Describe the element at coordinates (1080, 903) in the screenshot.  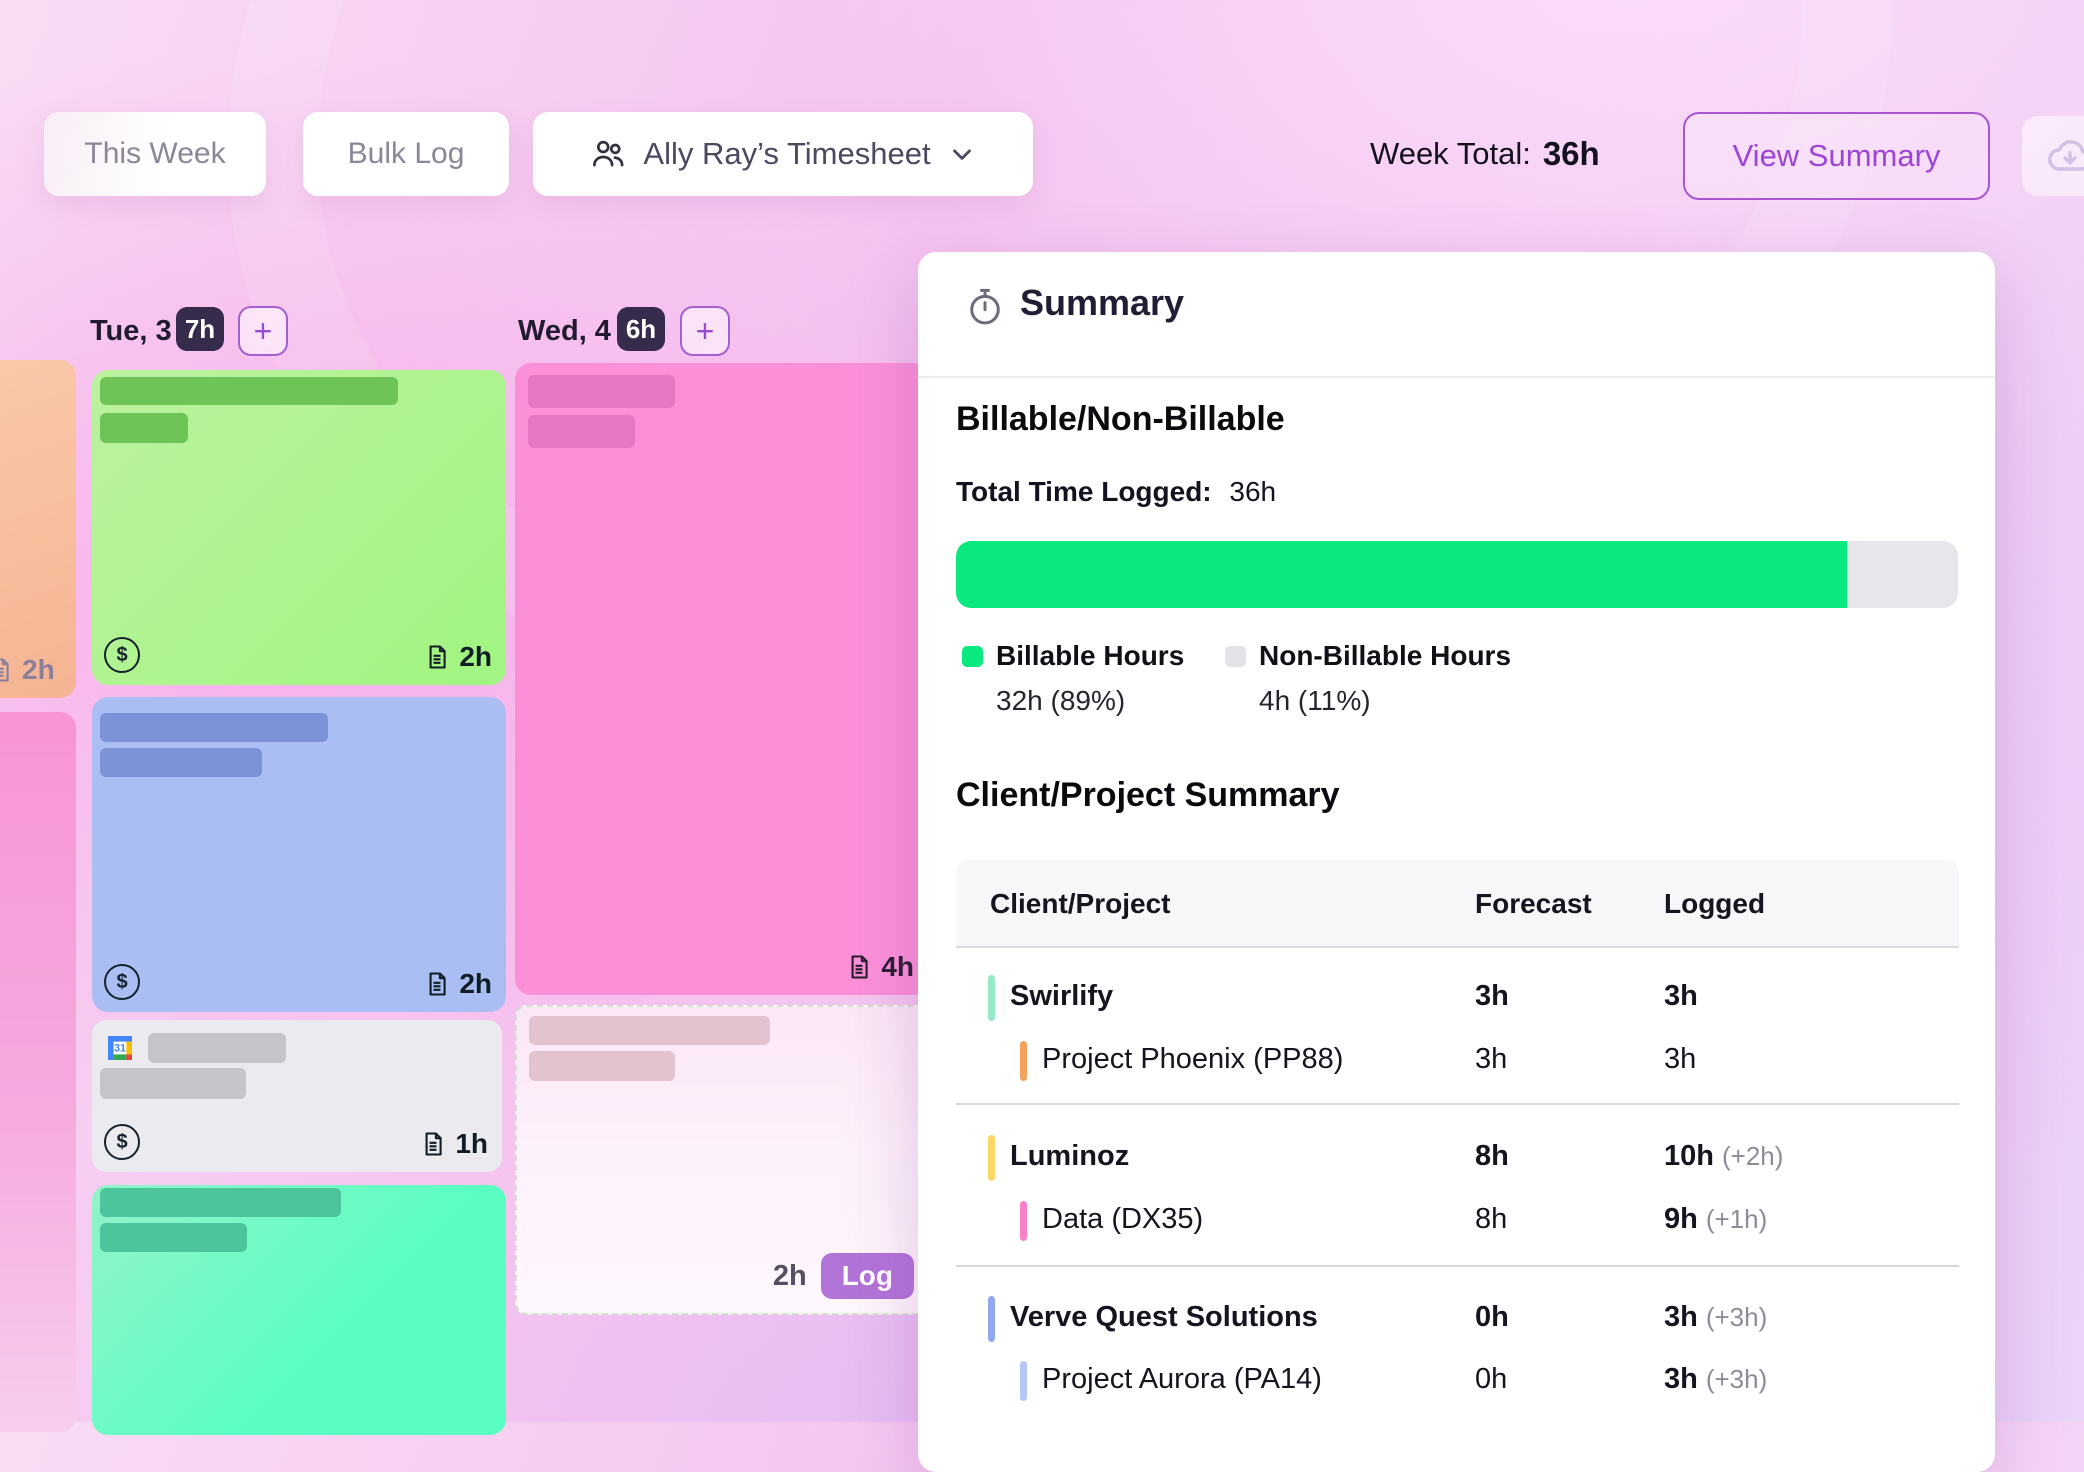
I see `col-client-project: Client/Project` at that location.